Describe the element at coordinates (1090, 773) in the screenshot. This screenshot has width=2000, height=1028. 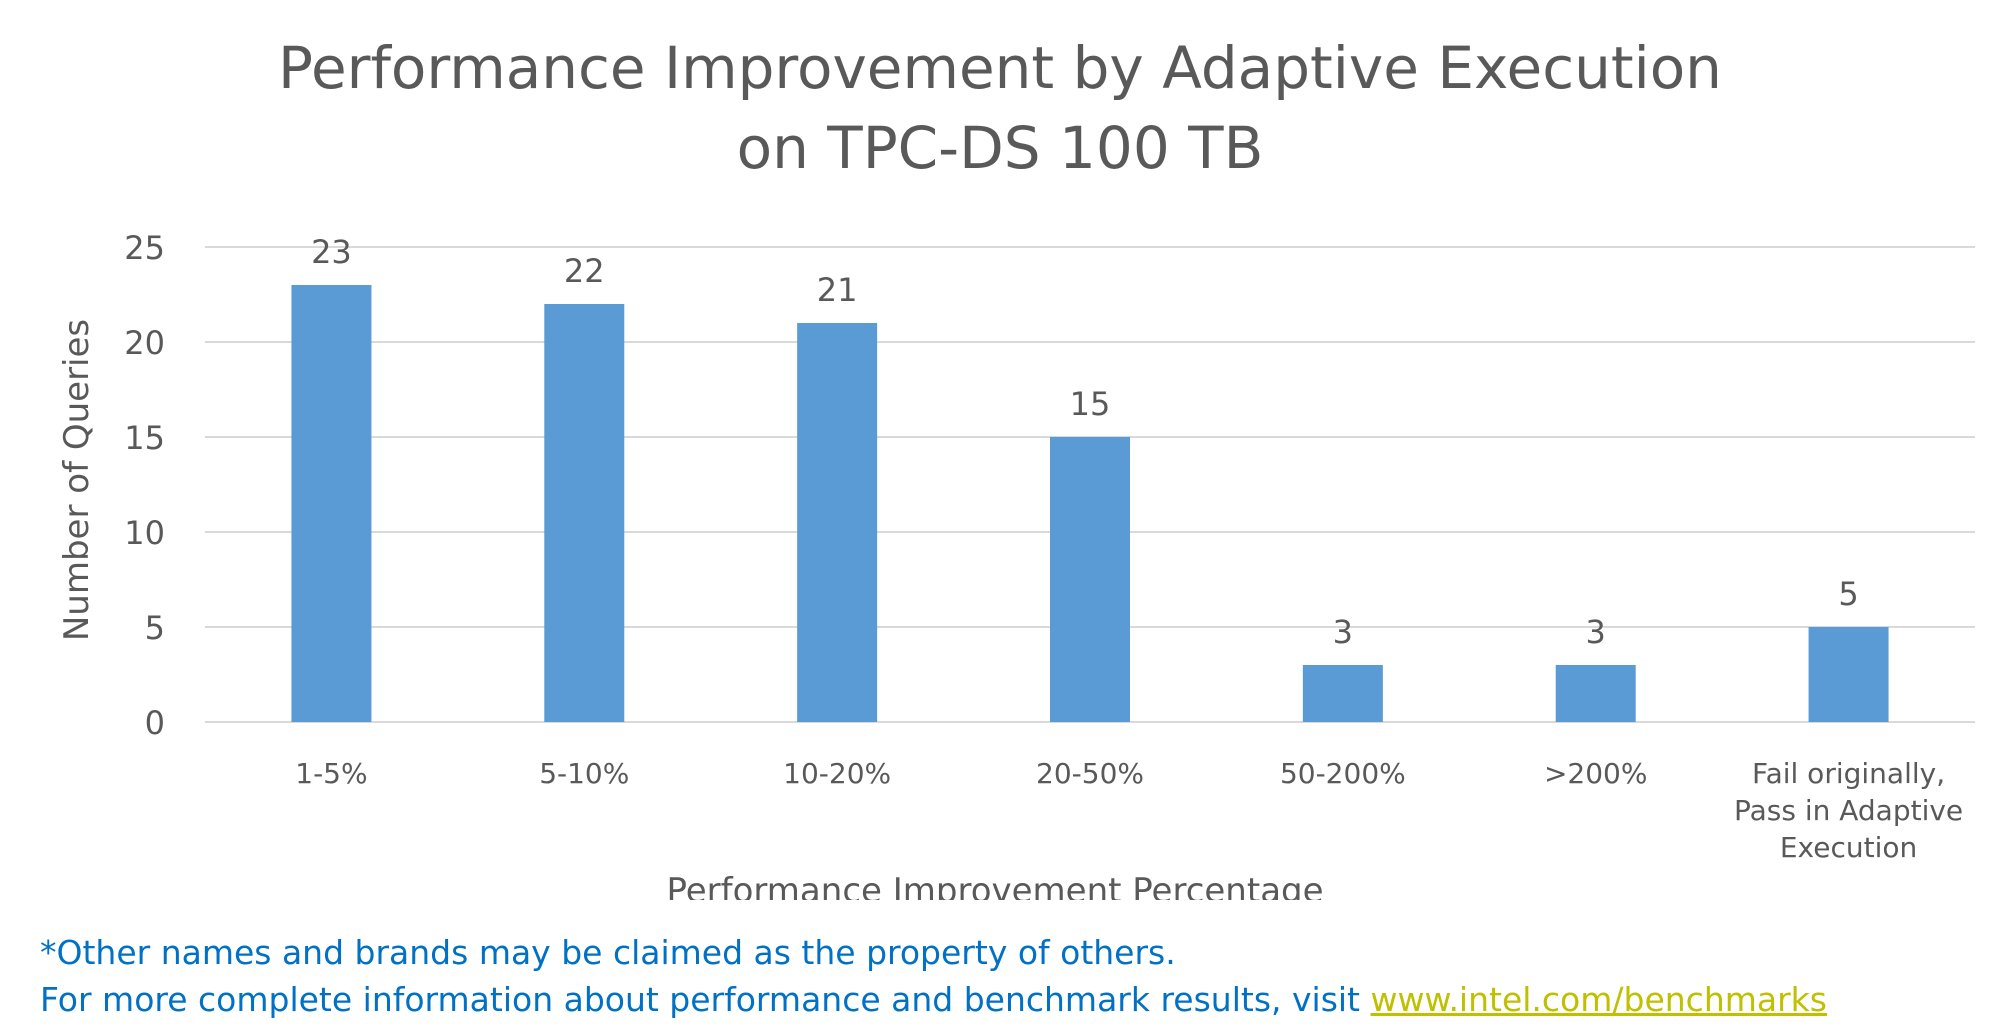
I see `x-tick-label: 20-50%` at that location.